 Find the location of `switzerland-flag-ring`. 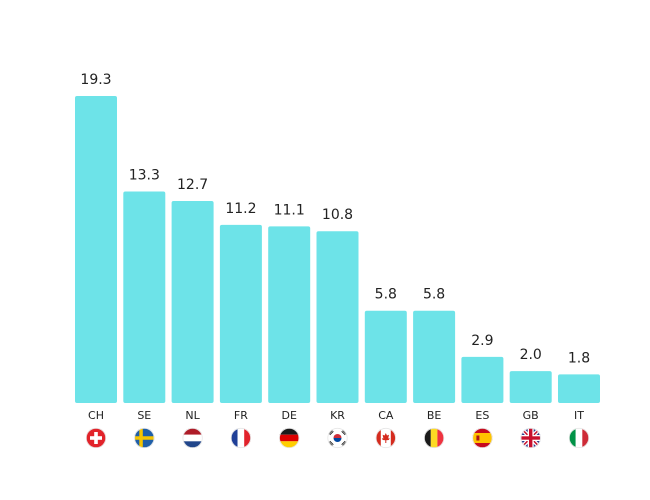

switzerland-flag-ring is located at coordinates (96, 438).